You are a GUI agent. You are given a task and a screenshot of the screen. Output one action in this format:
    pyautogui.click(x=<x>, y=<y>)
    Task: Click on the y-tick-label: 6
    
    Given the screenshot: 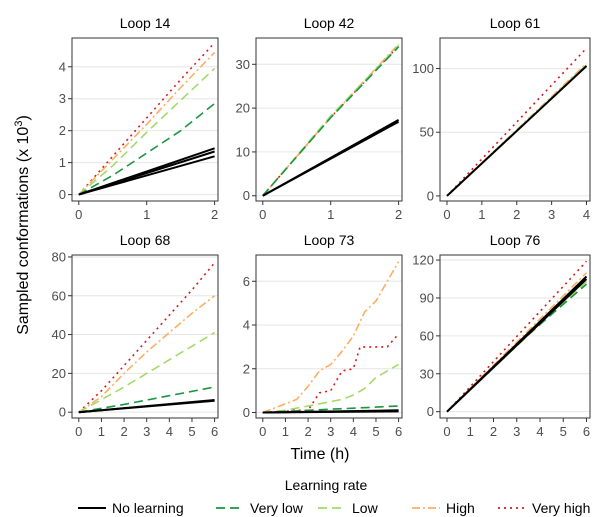 What is the action you would take?
    pyautogui.click(x=246, y=281)
    